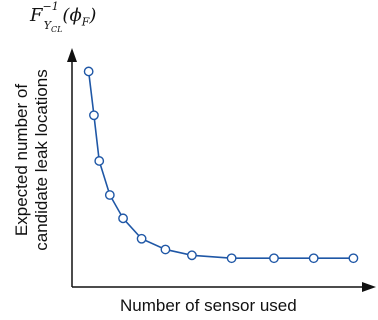  Describe the element at coordinates (66, 15) in the screenshot. I see `corner-label-open-paren: (` at that location.